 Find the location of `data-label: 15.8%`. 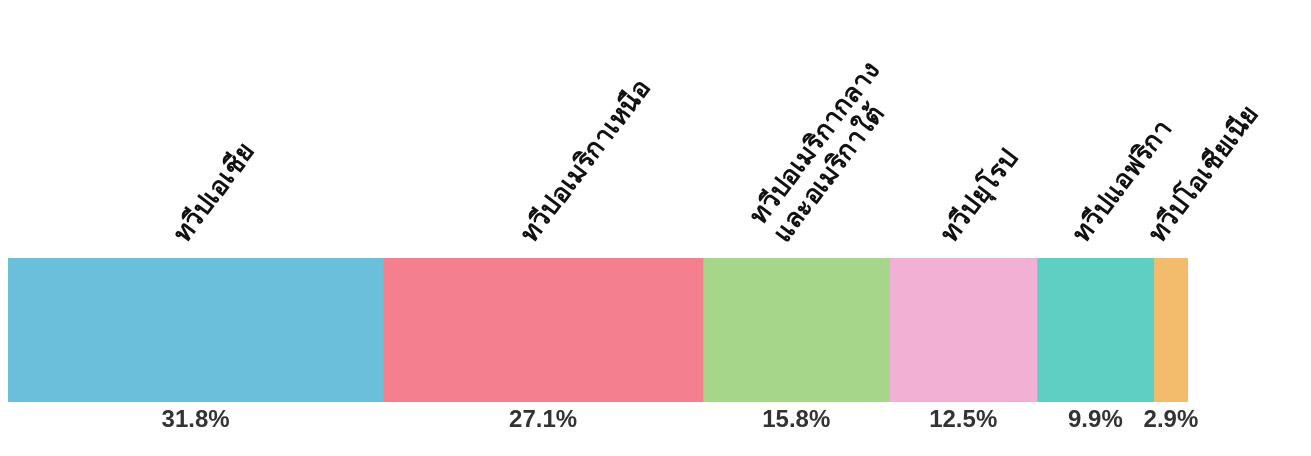

data-label: 15.8% is located at coordinates (796, 418).